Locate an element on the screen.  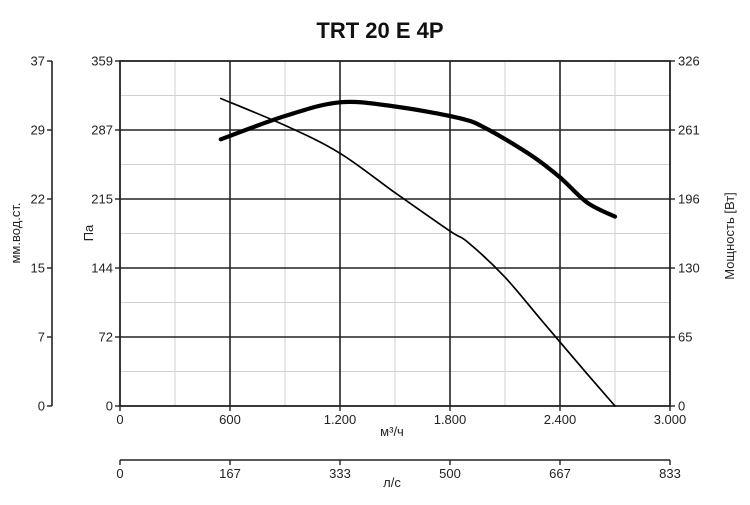
x-tick-label: 3.000 is located at coordinates (670, 419).